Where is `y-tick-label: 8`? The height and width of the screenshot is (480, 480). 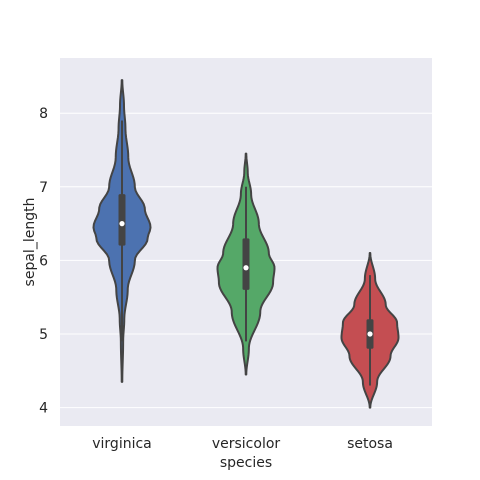 y-tick-label: 8 is located at coordinates (43, 114).